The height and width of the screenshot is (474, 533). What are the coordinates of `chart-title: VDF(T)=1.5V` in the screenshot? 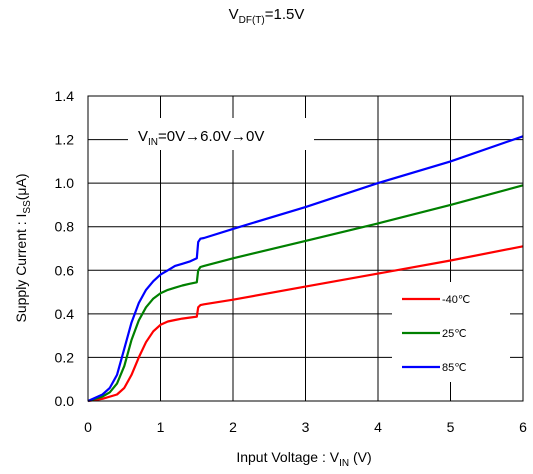 It's located at (266, 16).